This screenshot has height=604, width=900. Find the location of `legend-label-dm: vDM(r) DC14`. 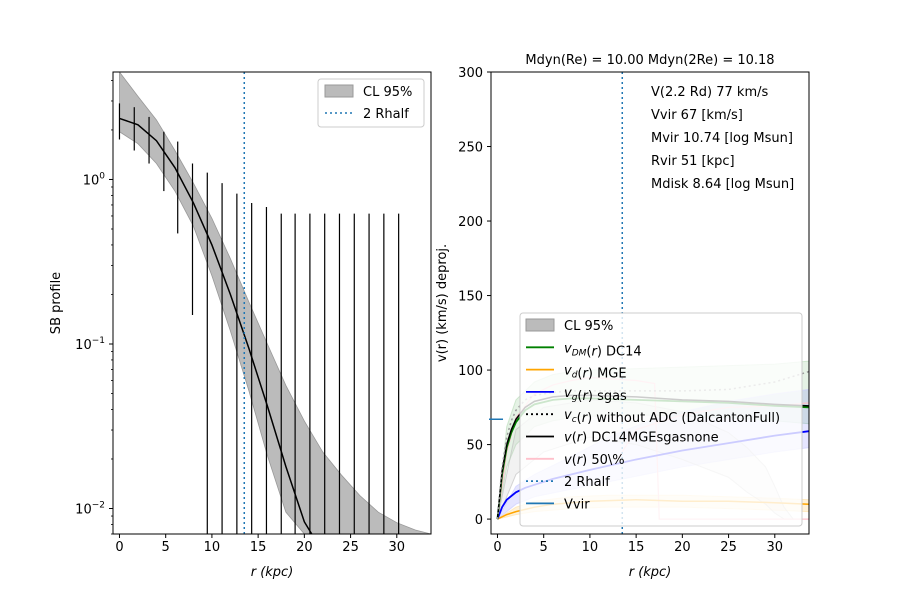

legend-label-dm: vDM(r) DC14 is located at coordinates (603, 350).